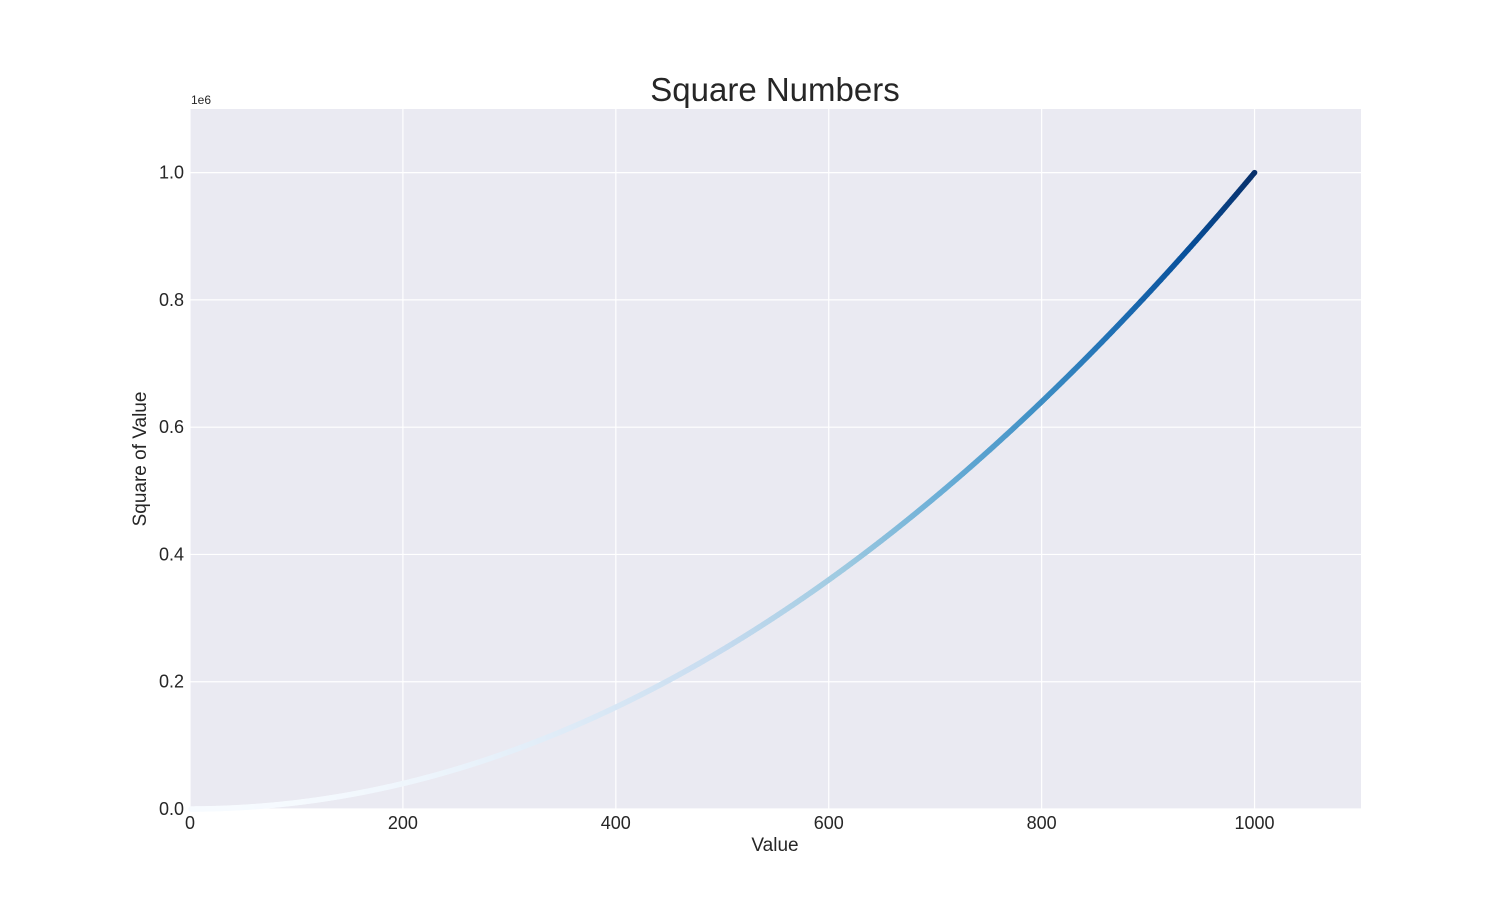 Image resolution: width=1512 pixels, height=909 pixels. I want to click on y-tick-label: 0.4, so click(171, 554).